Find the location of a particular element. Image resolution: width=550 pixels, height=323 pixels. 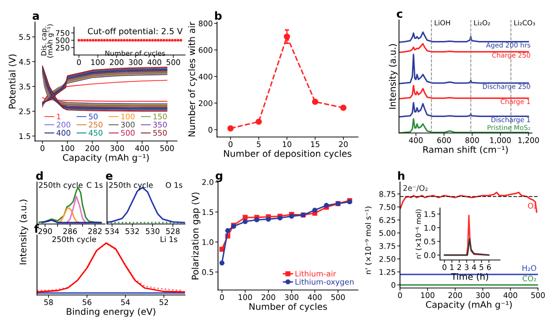

x-axis-title: Number of cycles is located at coordinates (288, 307).